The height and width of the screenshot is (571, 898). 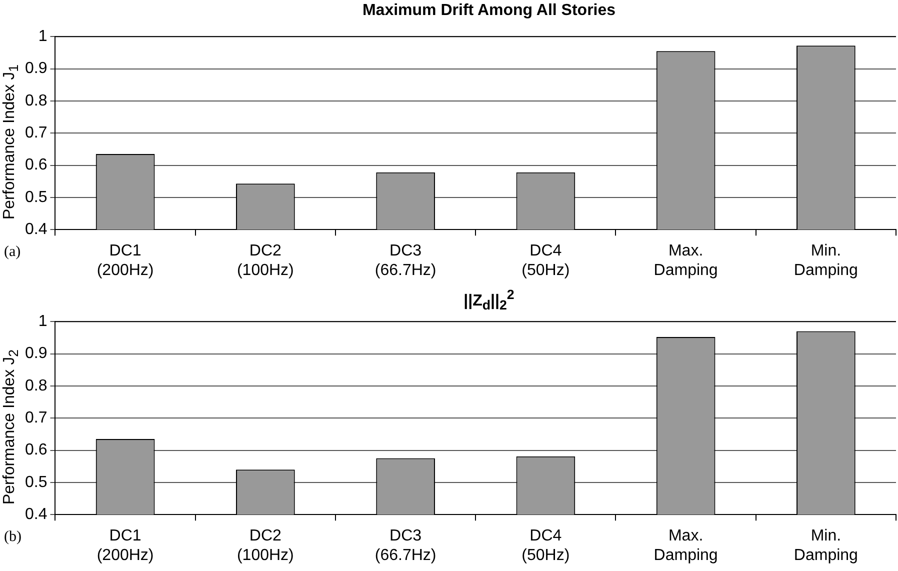 What do you see at coordinates (13, 537) in the screenshot?
I see `text: (b)` at bounding box center [13, 537].